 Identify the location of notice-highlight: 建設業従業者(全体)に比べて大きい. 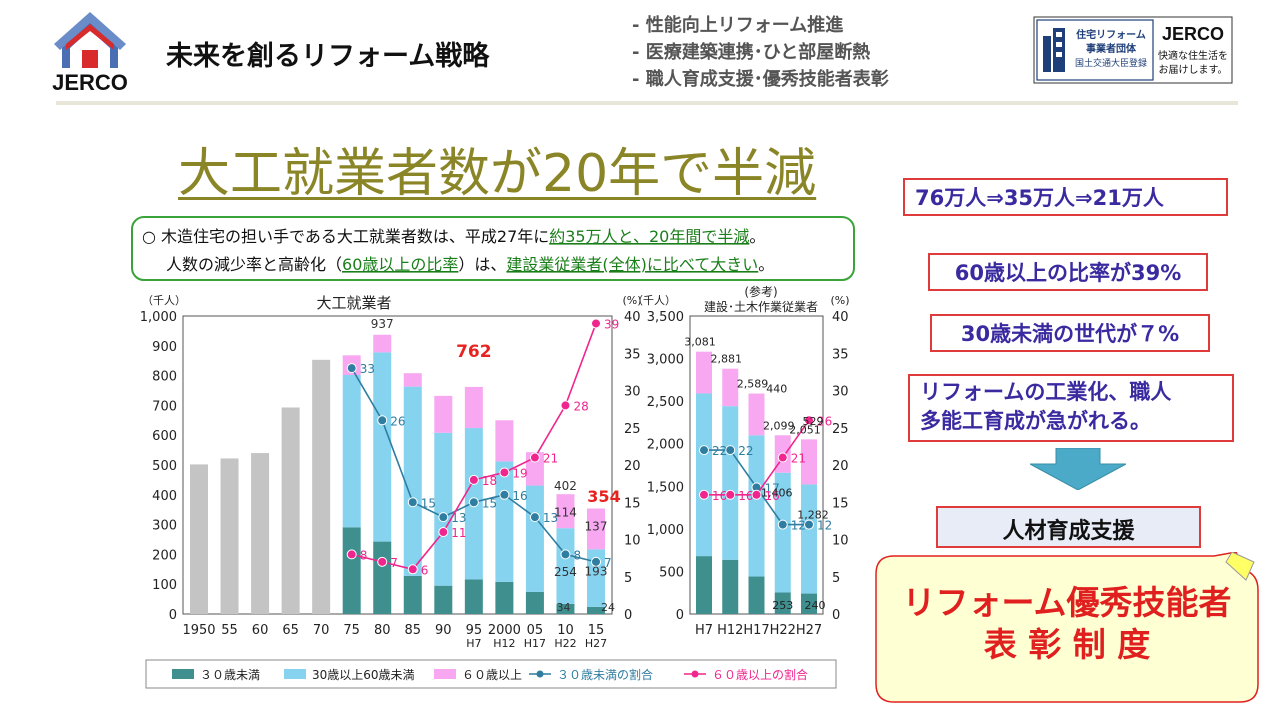
(632, 264).